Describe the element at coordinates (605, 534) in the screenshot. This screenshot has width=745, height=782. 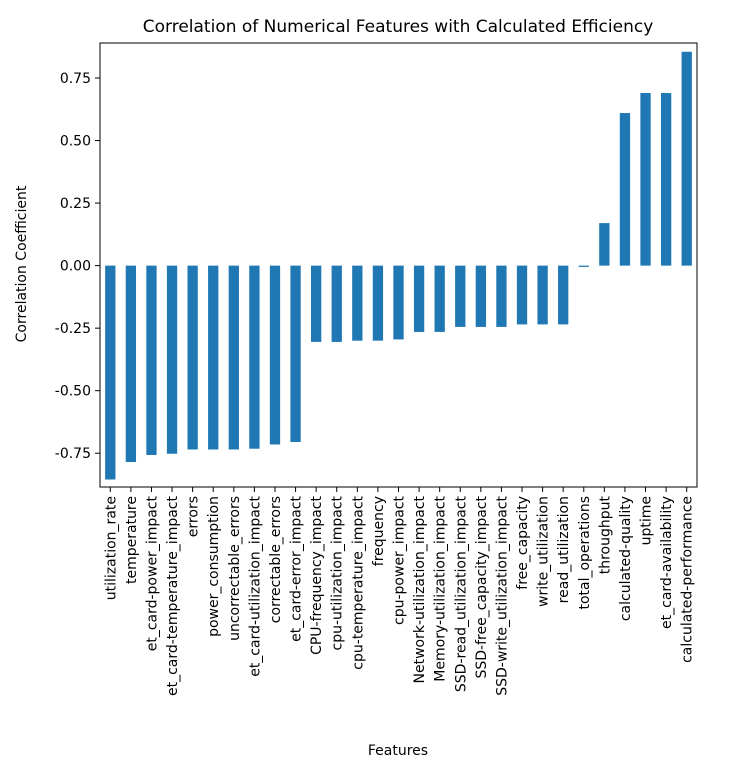
I see `x-tick-label: throughput` at that location.